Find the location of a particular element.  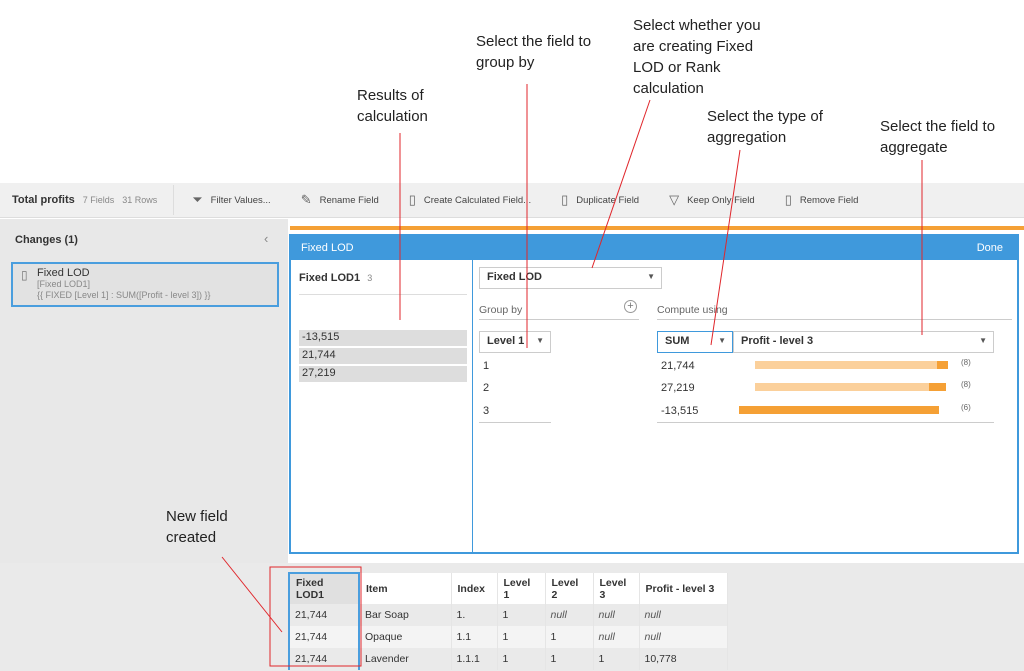

result-value: 27,219 is located at coordinates (383, 374).